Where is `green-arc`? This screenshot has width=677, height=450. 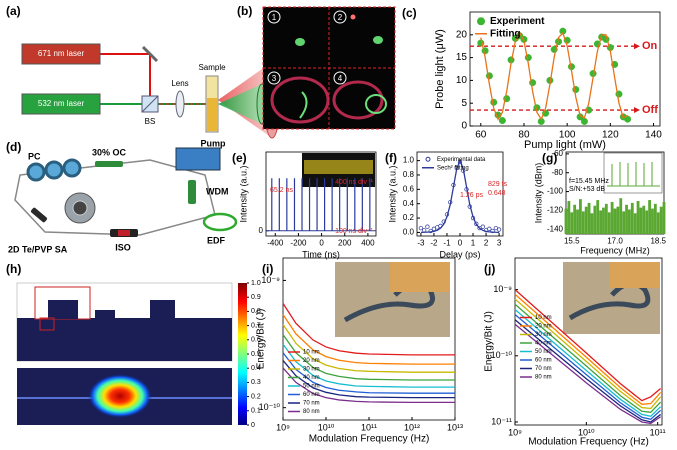
green-arc is located at coordinates (303, 105).